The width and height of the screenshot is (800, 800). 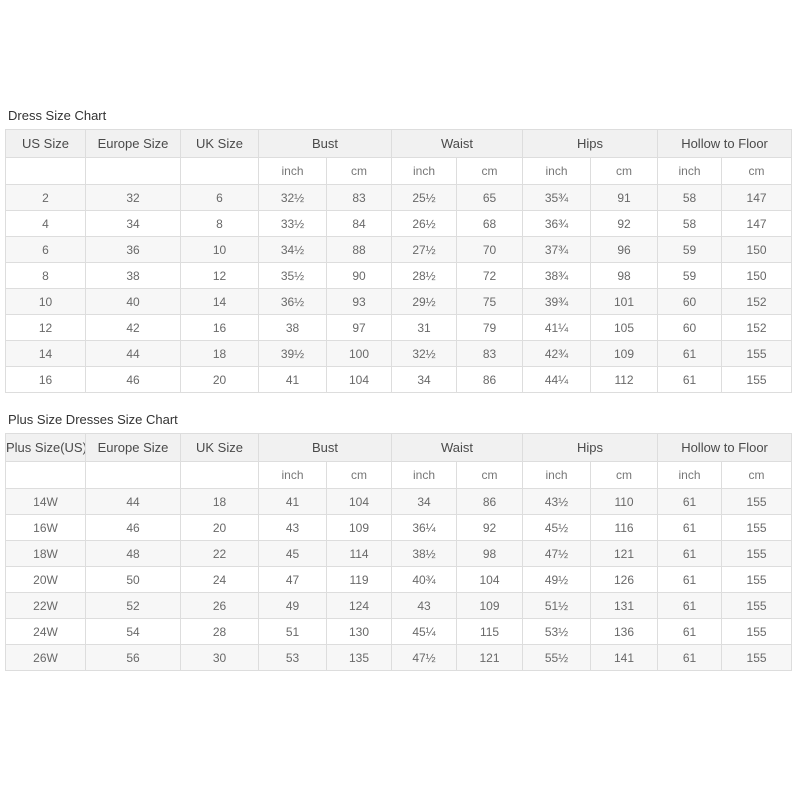 I want to click on data-cell: 46, so click(x=133, y=527).